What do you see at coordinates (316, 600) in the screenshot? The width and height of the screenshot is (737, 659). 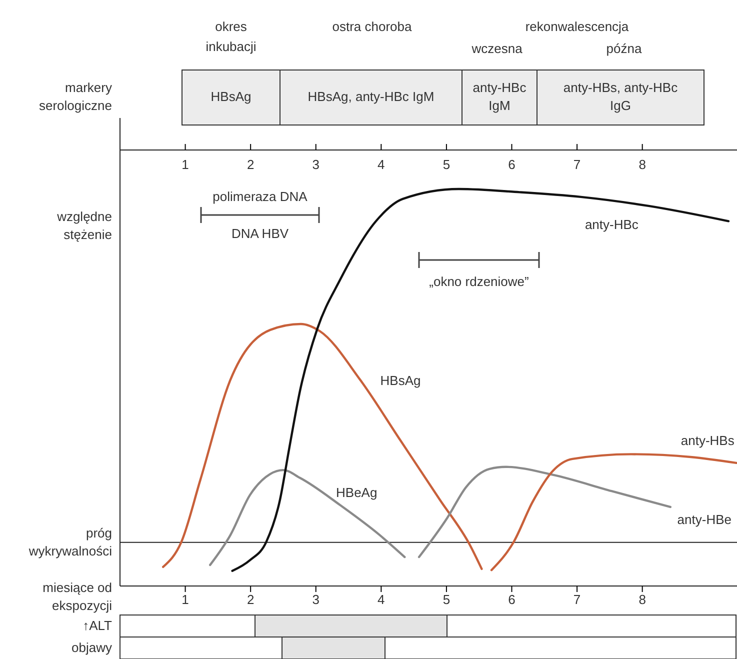 I see `x2-tick-label: 3` at bounding box center [316, 600].